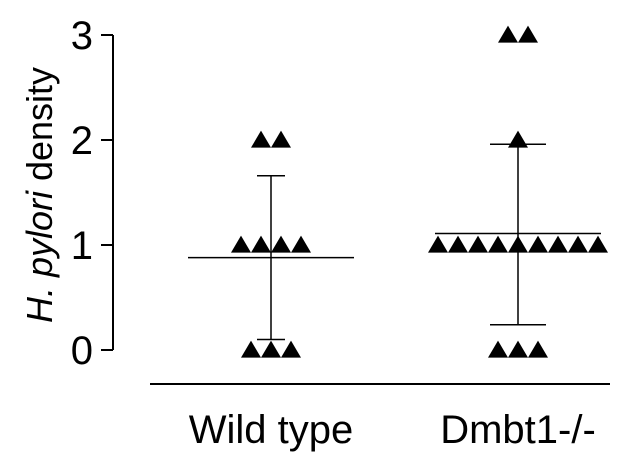 This screenshot has height=457, width=632. What do you see at coordinates (82, 246) in the screenshot?
I see `y-tick-label-1: 1` at bounding box center [82, 246].